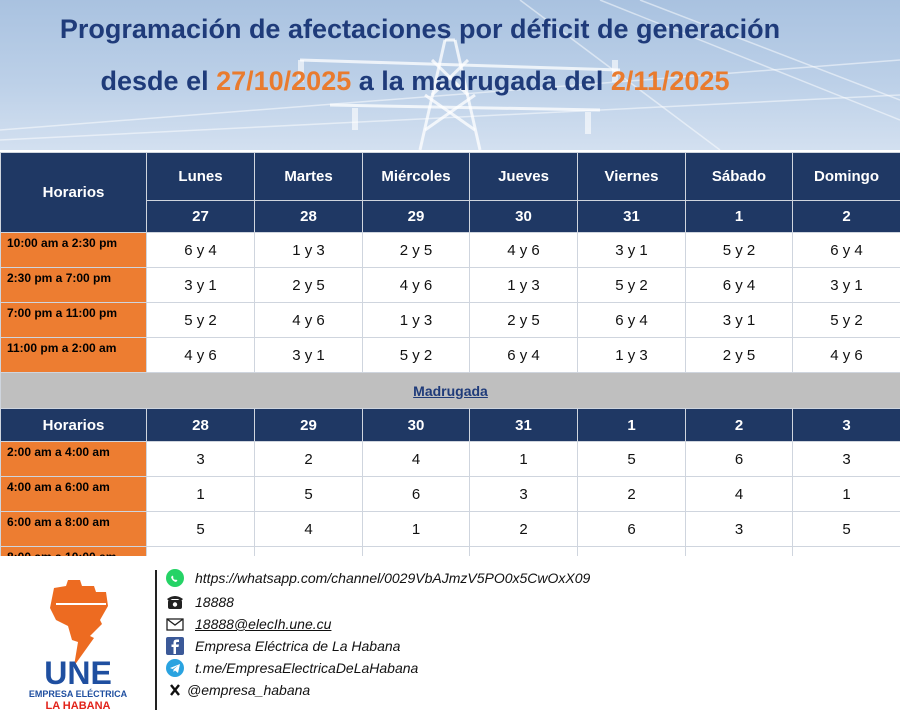 The height and width of the screenshot is (720, 900). I want to click on time-slot: 10:00 am a 2:30 pm, so click(73, 250).